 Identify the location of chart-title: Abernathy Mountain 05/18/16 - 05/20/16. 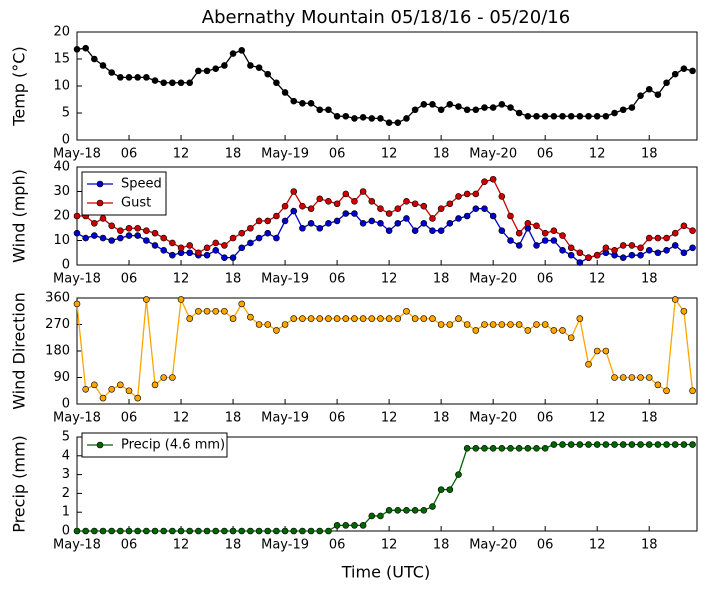
(386, 17).